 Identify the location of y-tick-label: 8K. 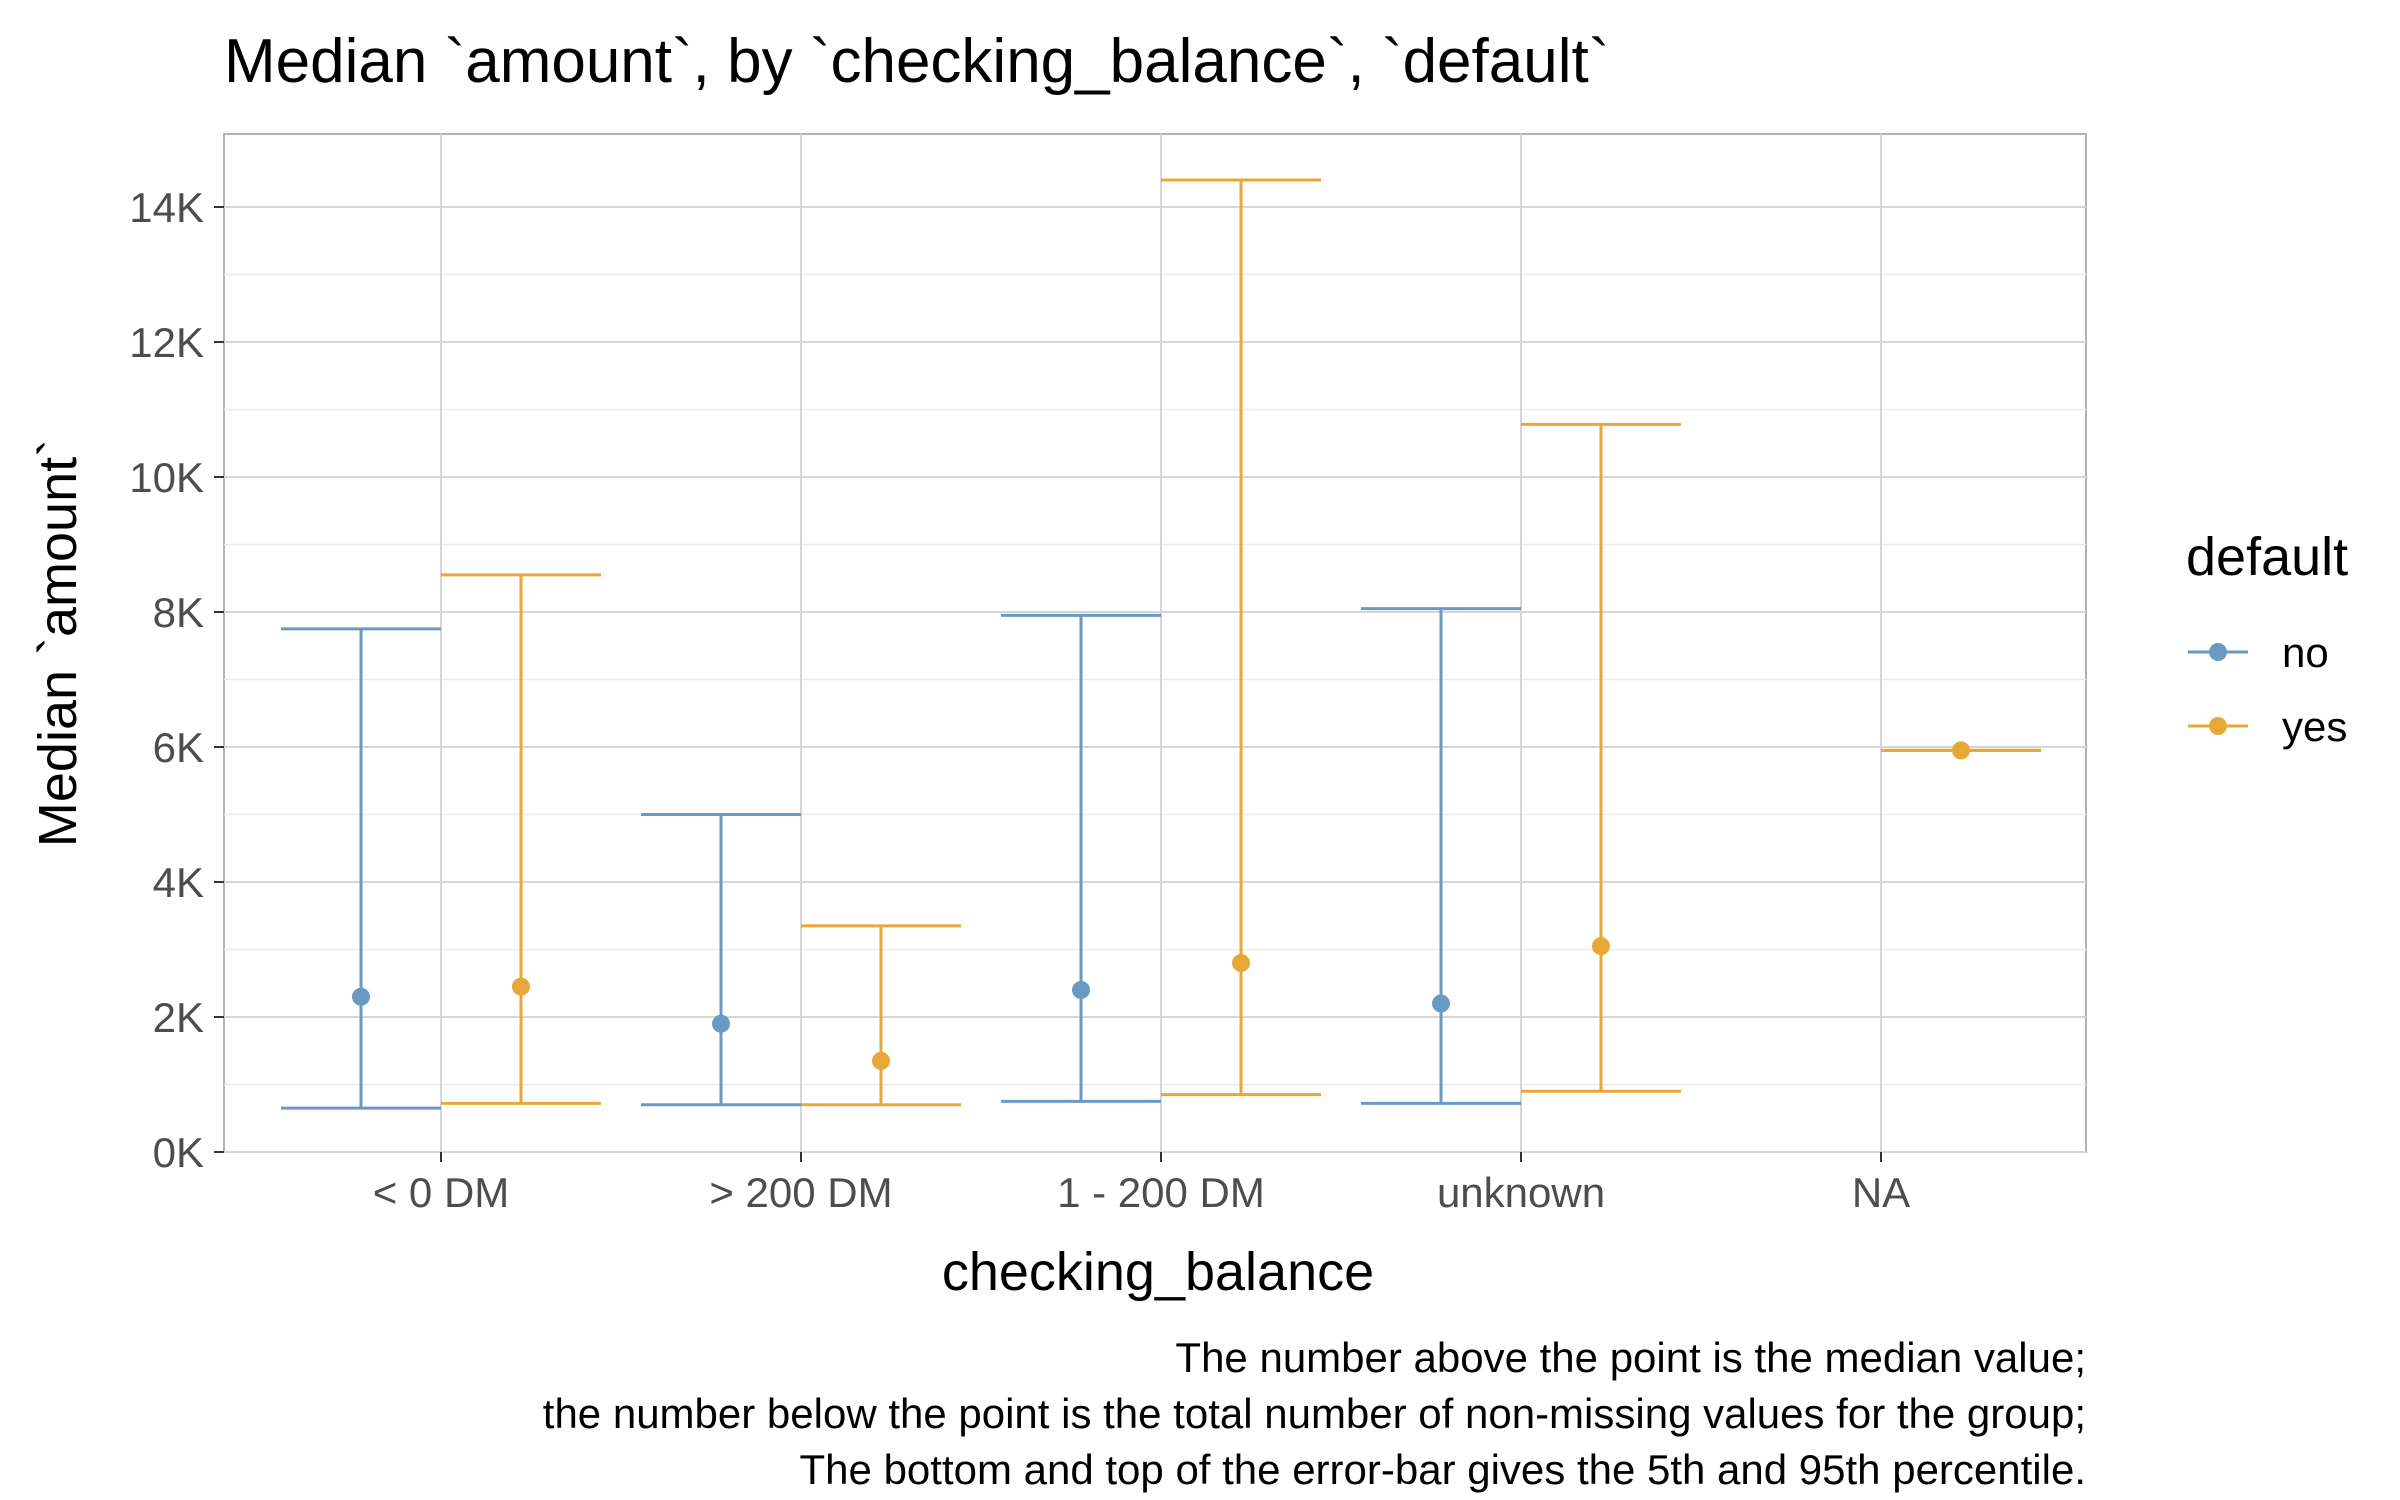
(178, 612).